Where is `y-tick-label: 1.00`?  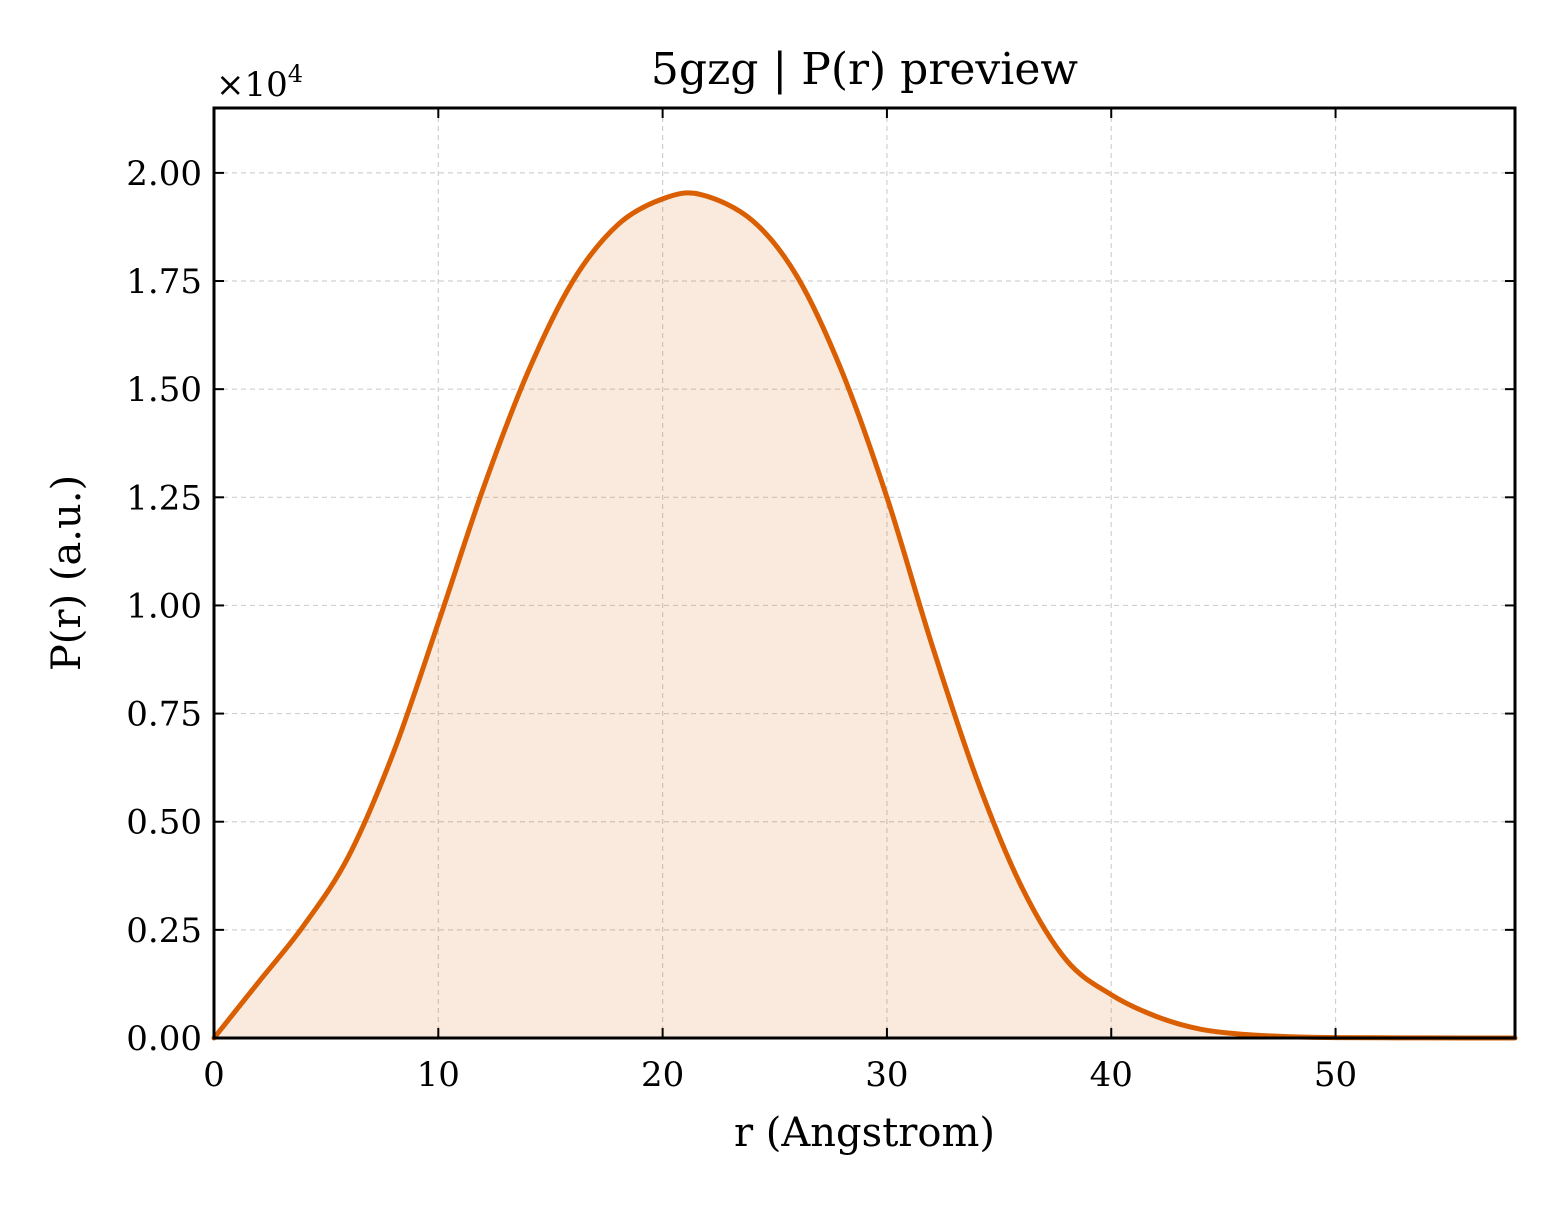
y-tick-label: 1.00 is located at coordinates (164, 606).